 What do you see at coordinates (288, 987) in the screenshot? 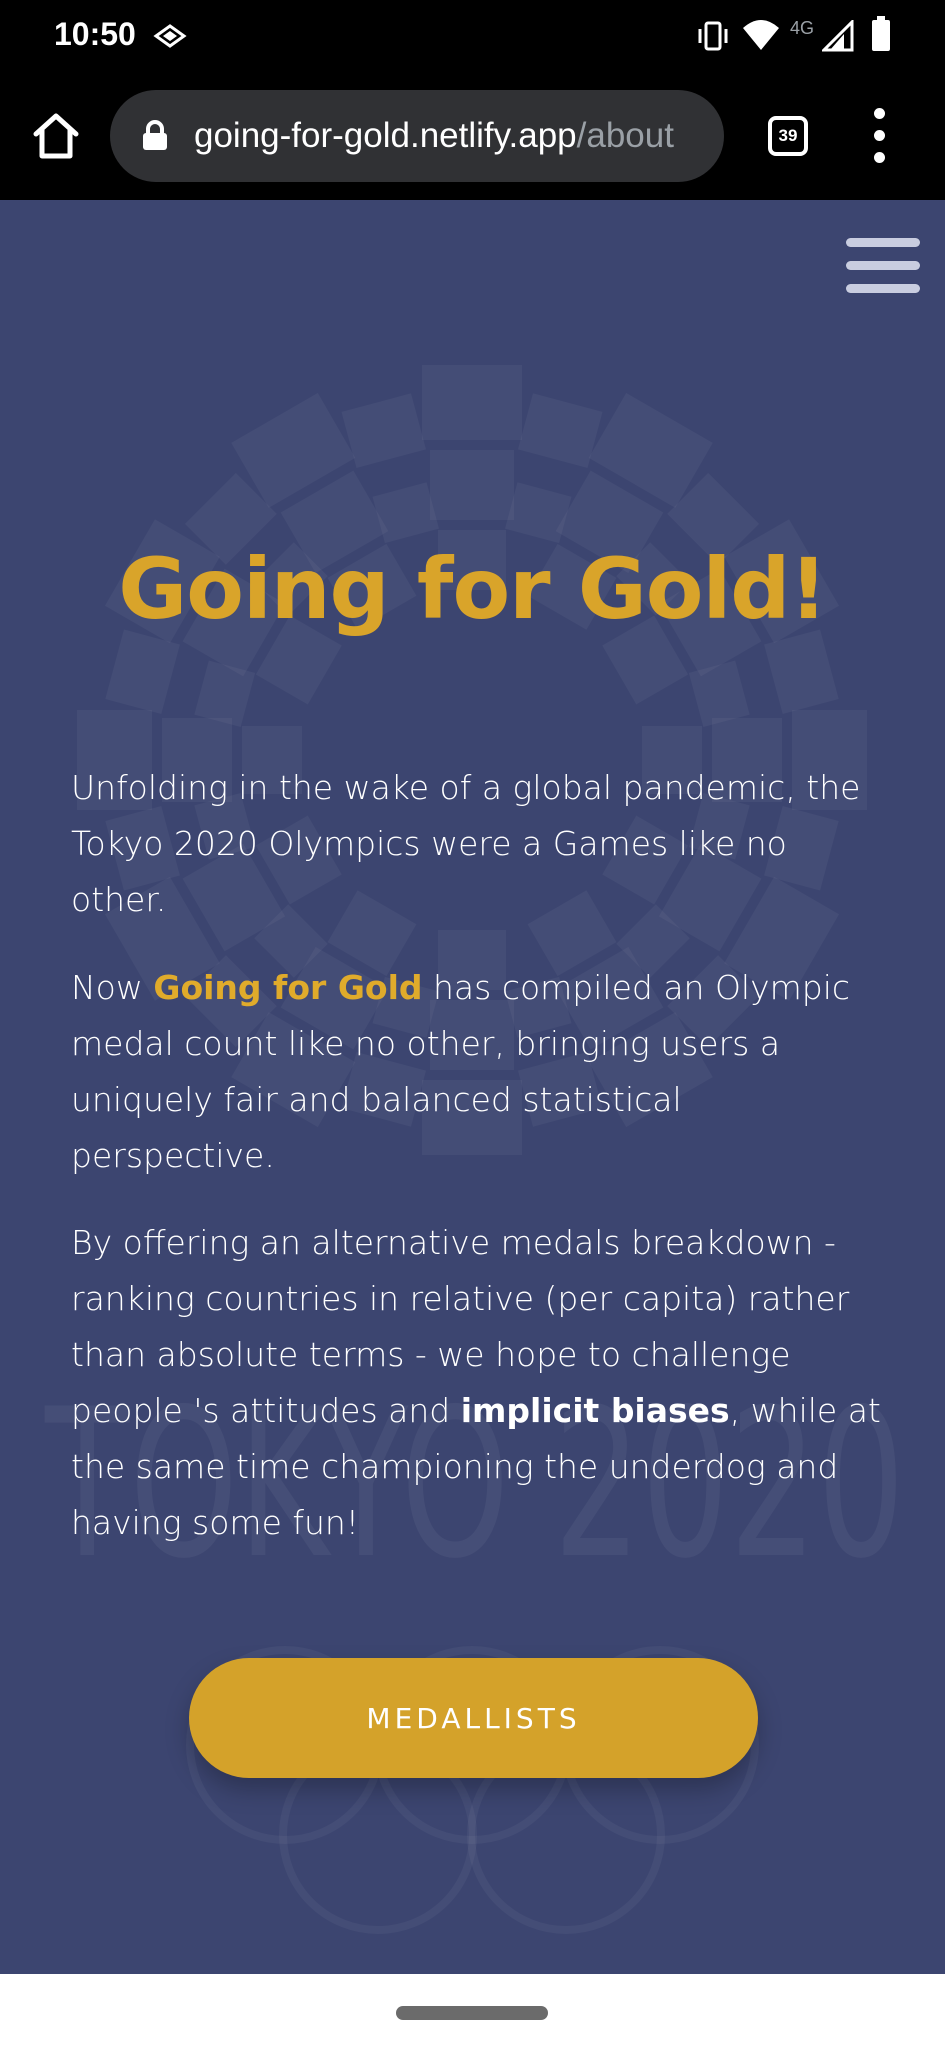
I see `brand-highlight: Going for Gold` at bounding box center [288, 987].